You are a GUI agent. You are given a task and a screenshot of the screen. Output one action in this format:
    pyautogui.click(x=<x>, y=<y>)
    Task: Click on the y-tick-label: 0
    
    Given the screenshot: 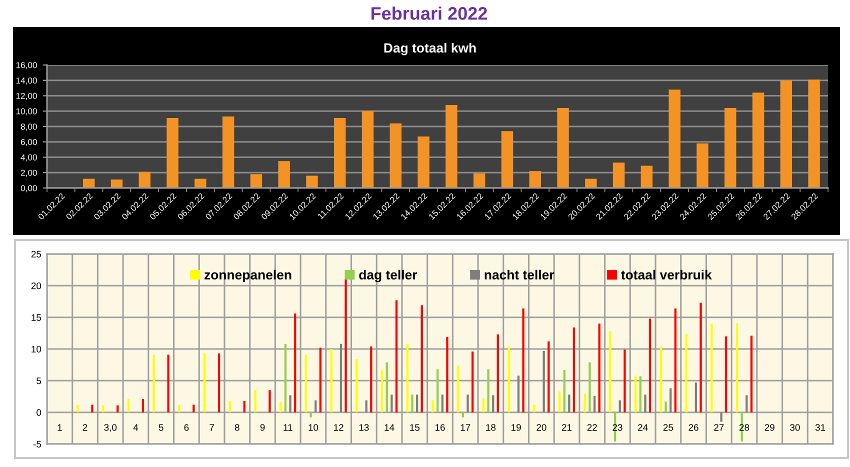 What is the action you would take?
    pyautogui.click(x=39, y=412)
    